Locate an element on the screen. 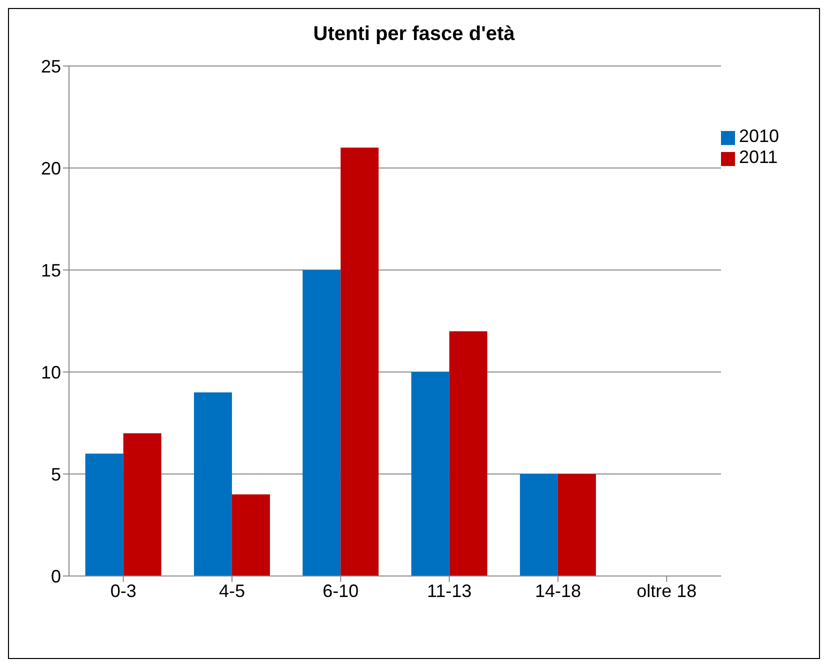  y-tick-label: 5 is located at coordinates (55, 474).